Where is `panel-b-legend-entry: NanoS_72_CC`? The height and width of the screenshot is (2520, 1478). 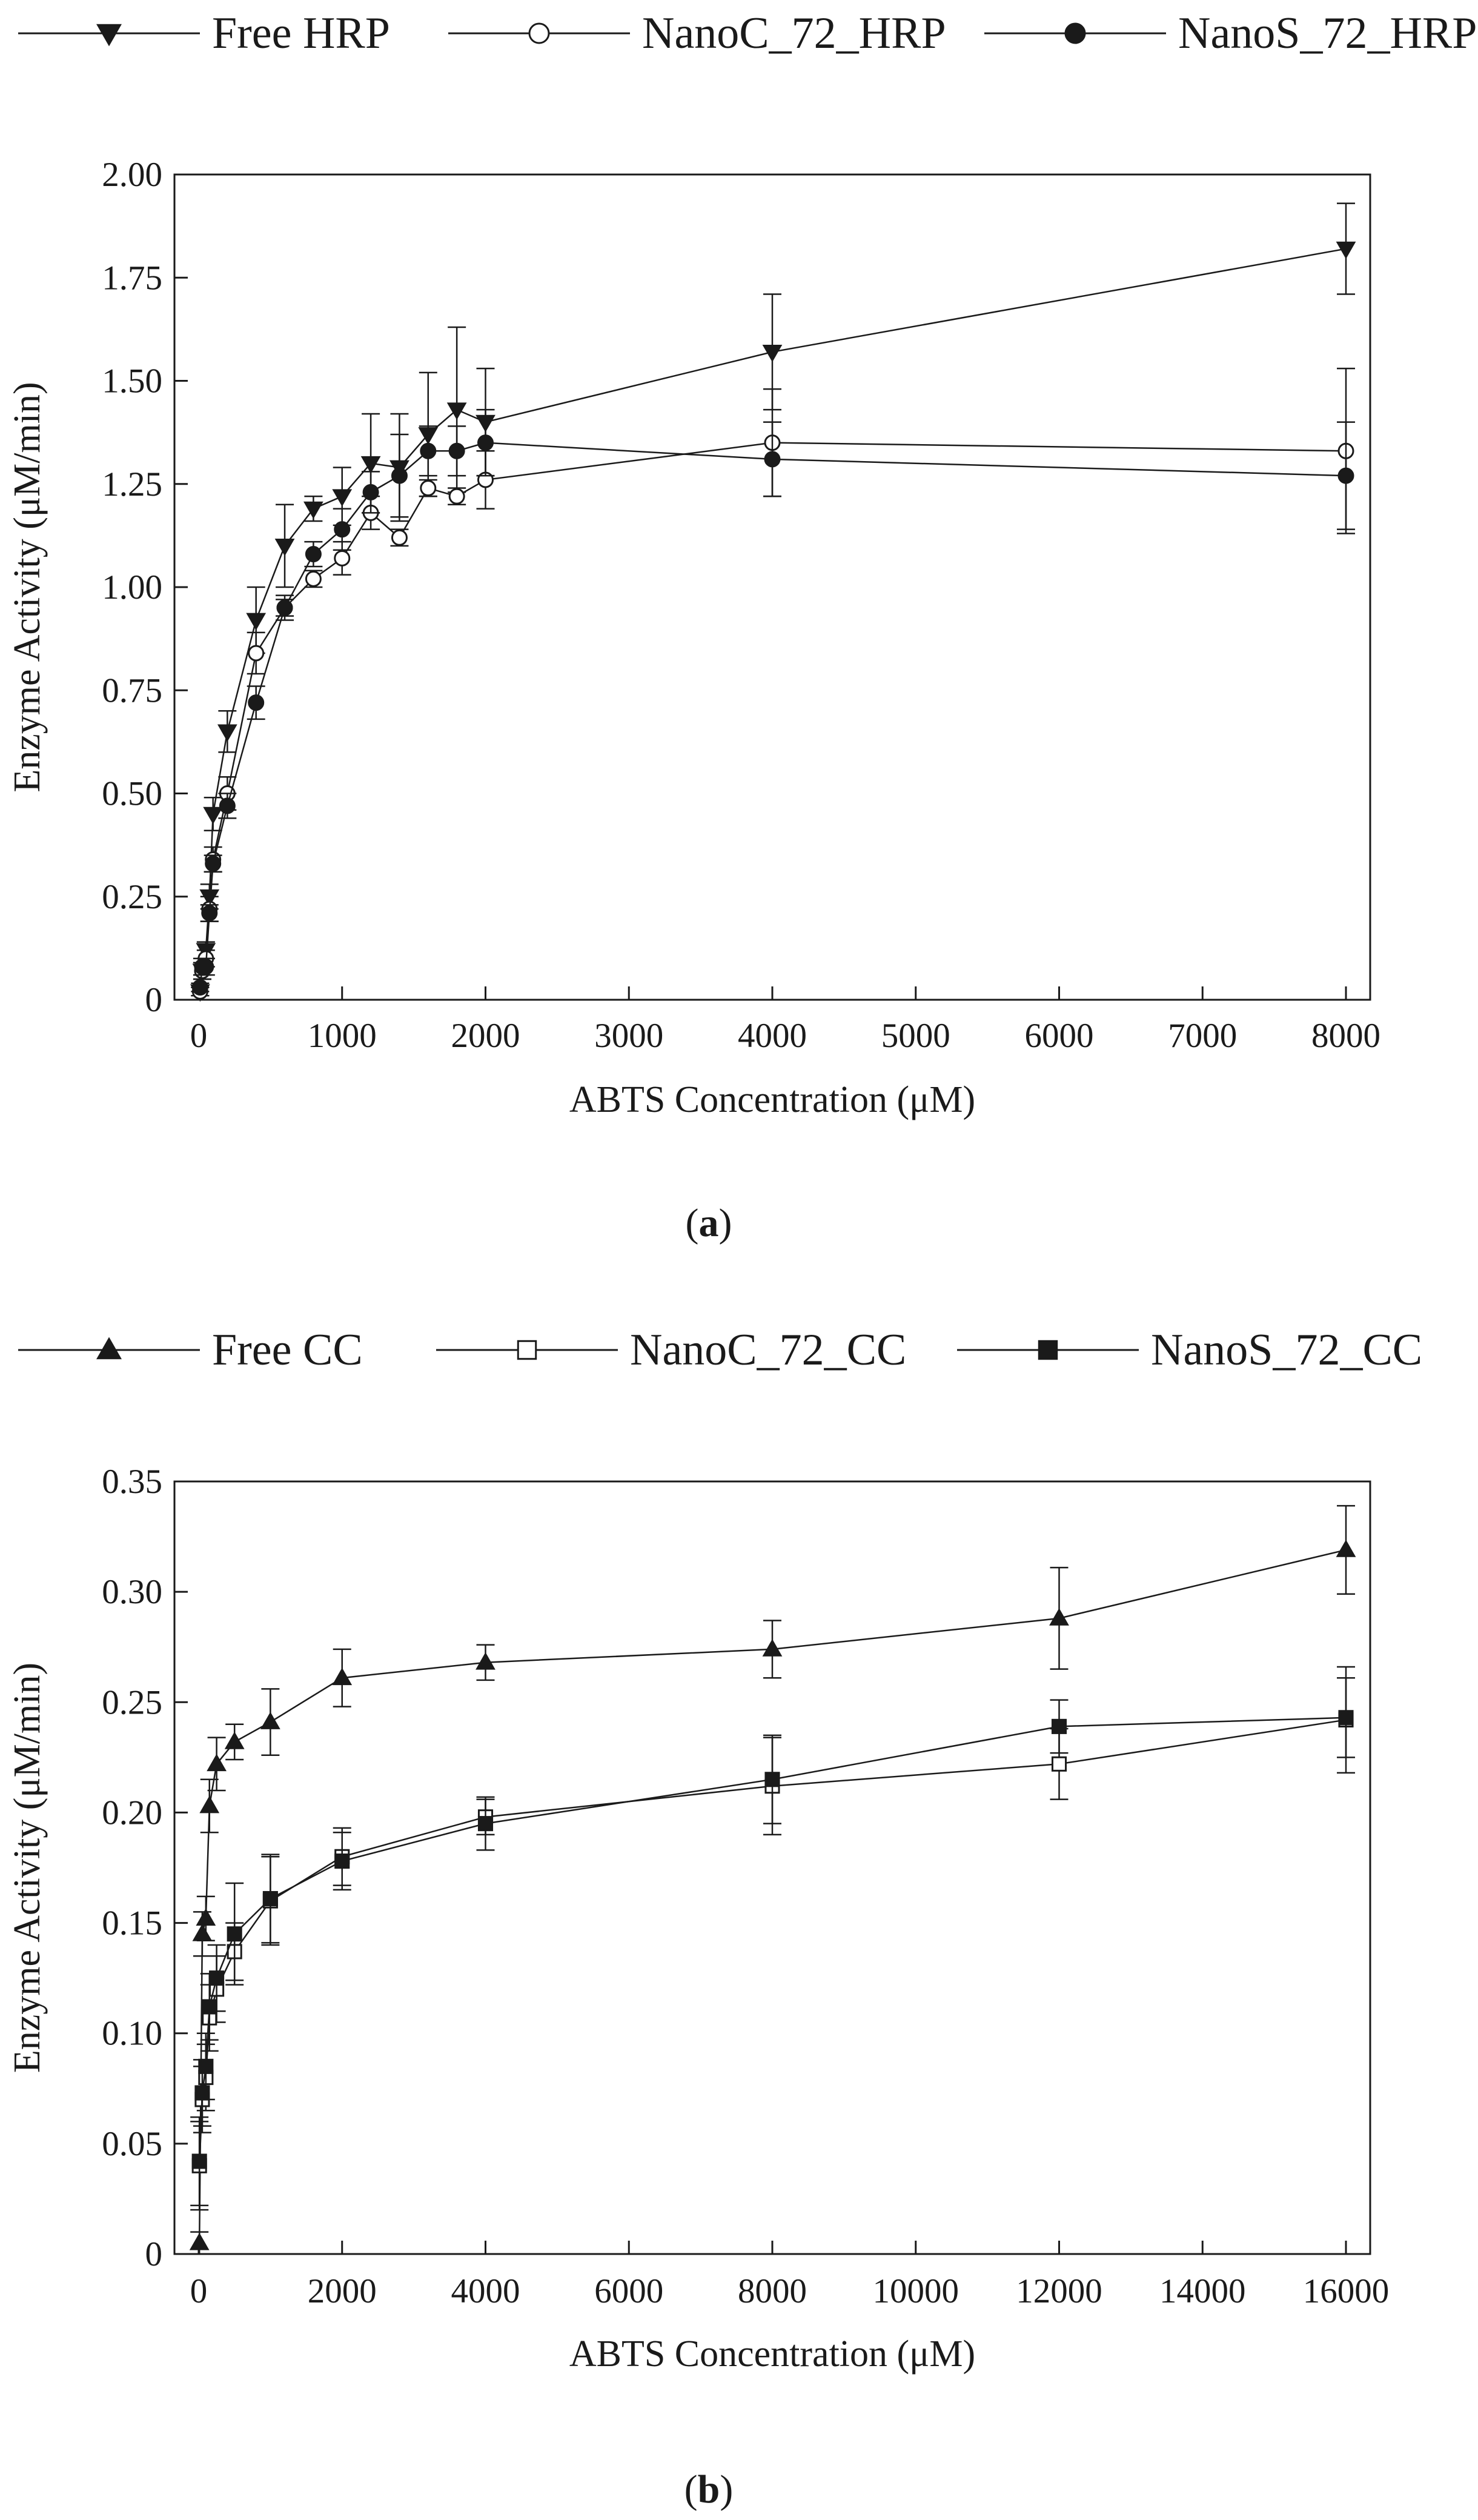 panel-b-legend-entry: NanoS_72_CC is located at coordinates (1189, 1350).